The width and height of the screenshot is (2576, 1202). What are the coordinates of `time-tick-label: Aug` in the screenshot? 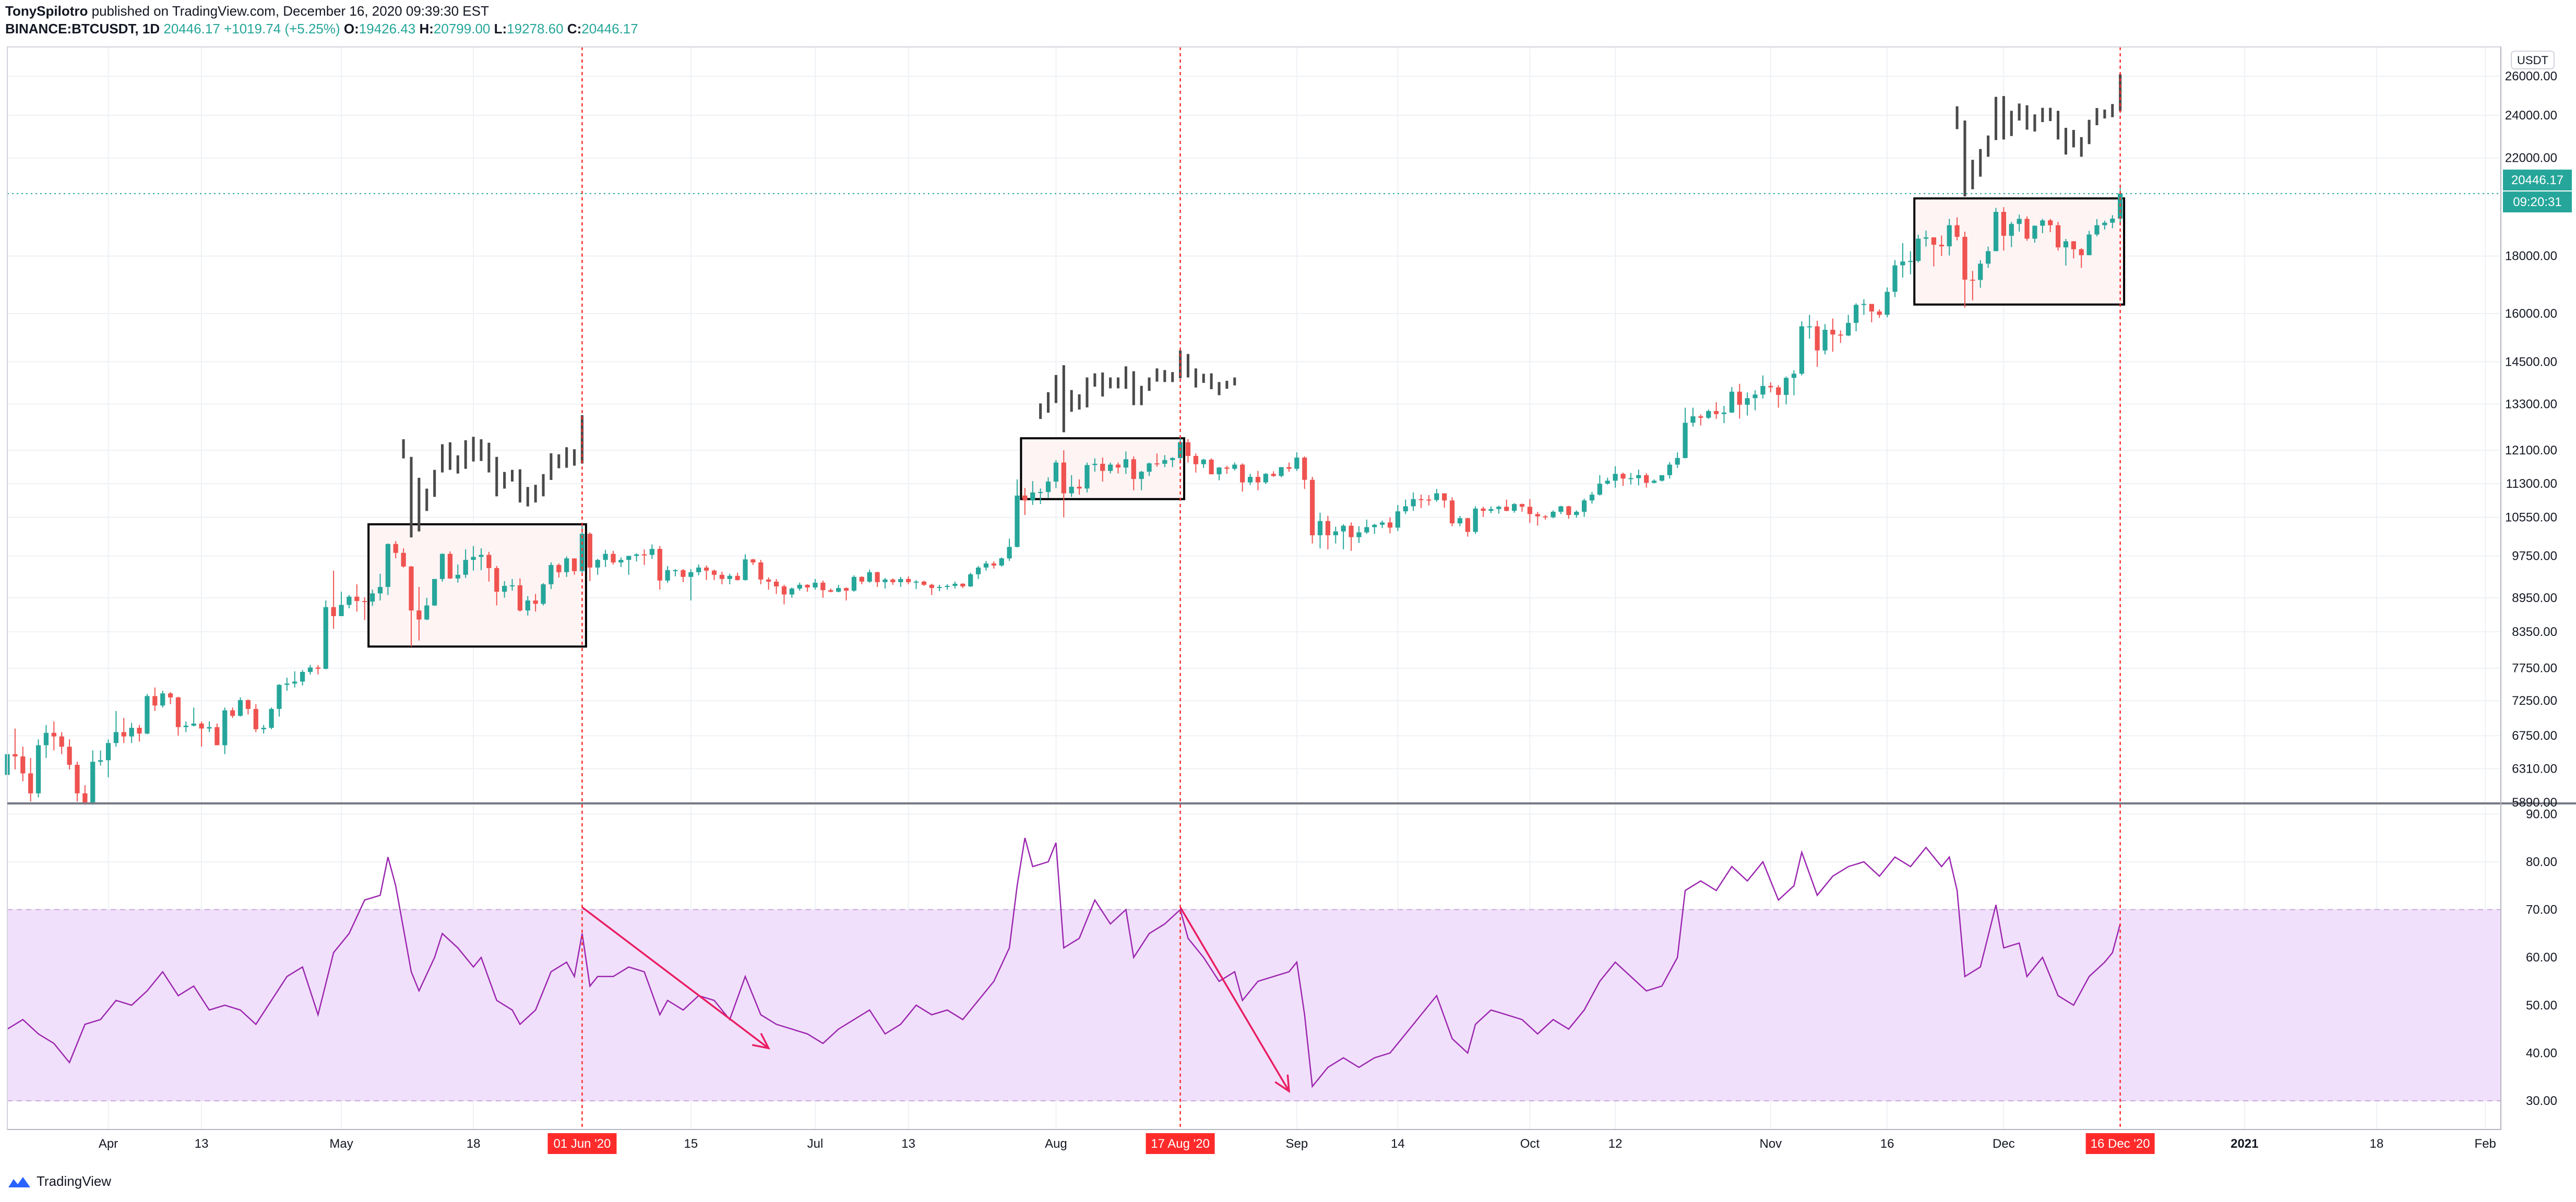 It's located at (1056, 1144).